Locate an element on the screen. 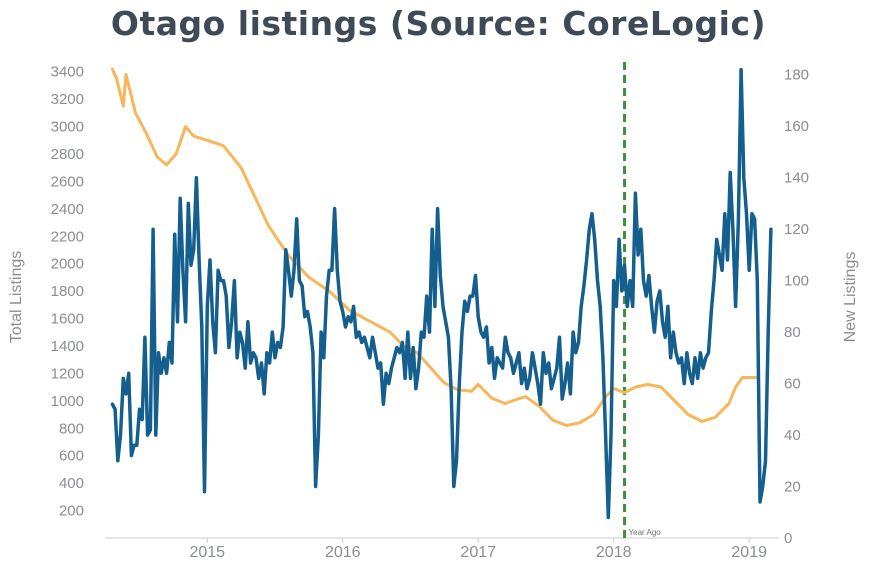 This screenshot has height=567, width=877. y-tick-right: 120 is located at coordinates (796, 229).